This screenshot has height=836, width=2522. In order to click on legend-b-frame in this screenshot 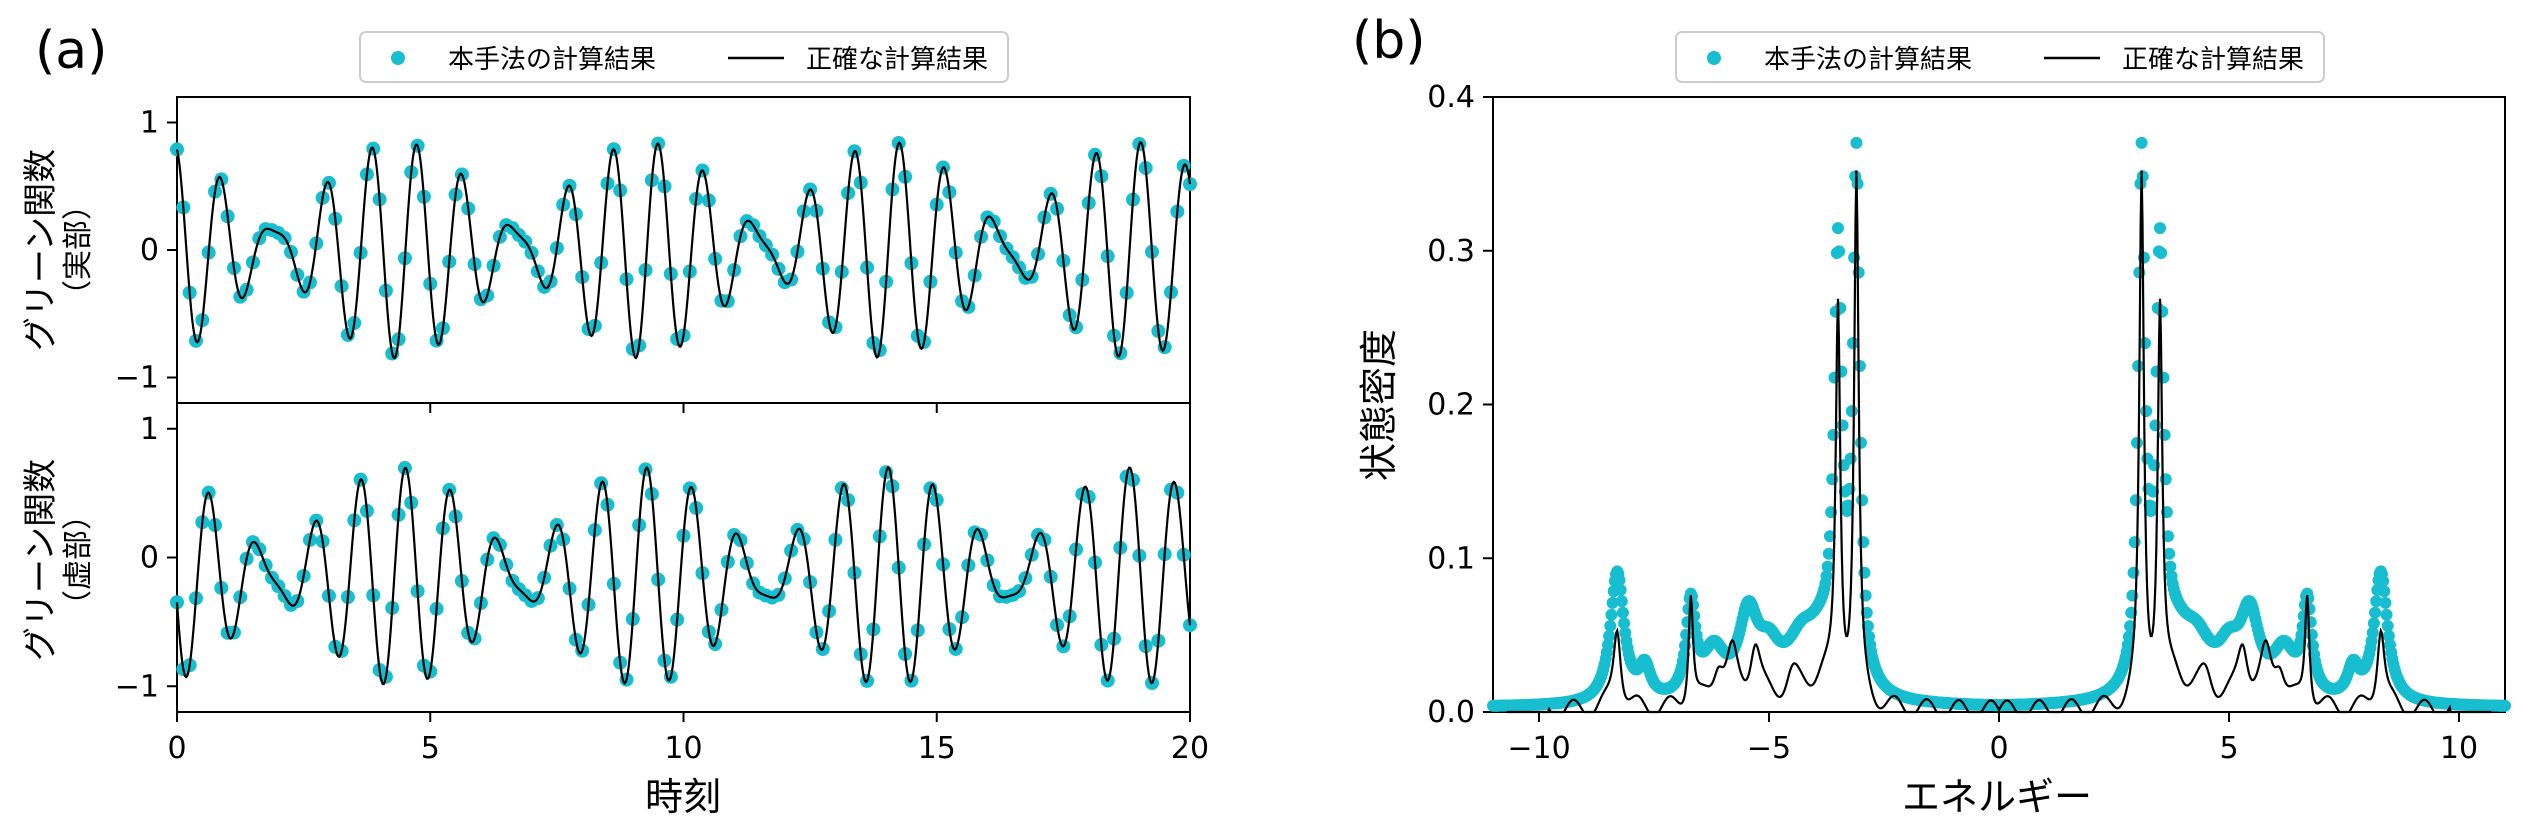, I will do `click(2000, 57)`.